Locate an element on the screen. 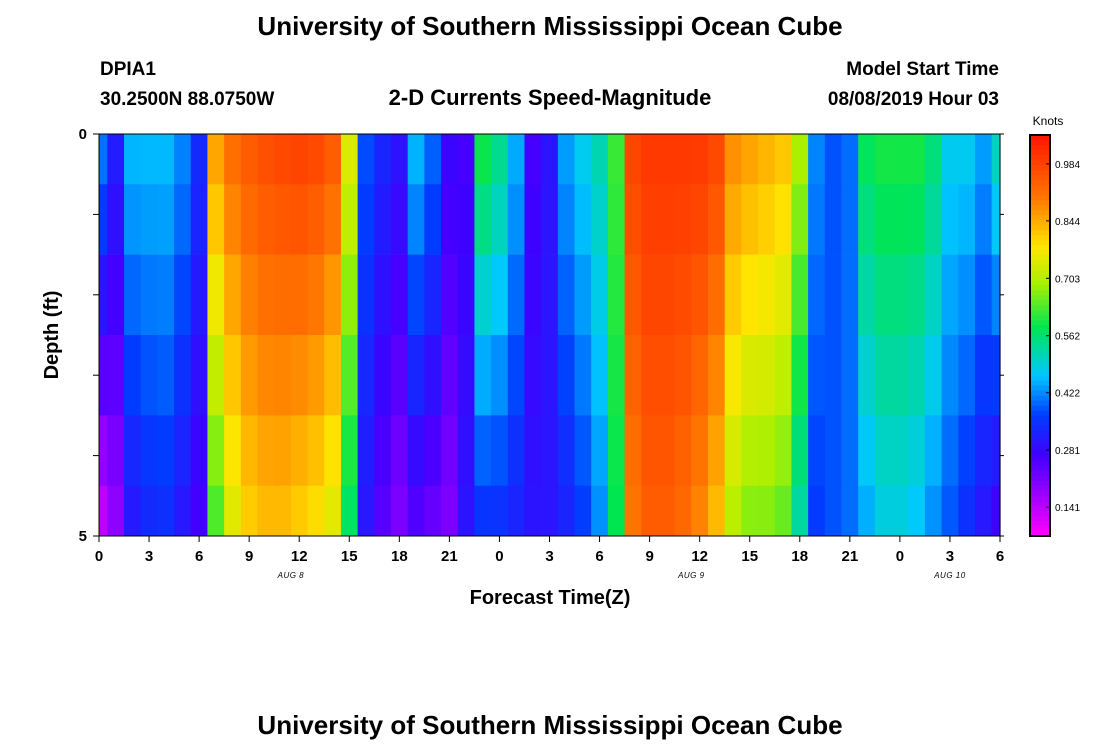 Image resolution: width=1100 pixels, height=755 pixels. x-tick-label: 6 is located at coordinates (199, 556).